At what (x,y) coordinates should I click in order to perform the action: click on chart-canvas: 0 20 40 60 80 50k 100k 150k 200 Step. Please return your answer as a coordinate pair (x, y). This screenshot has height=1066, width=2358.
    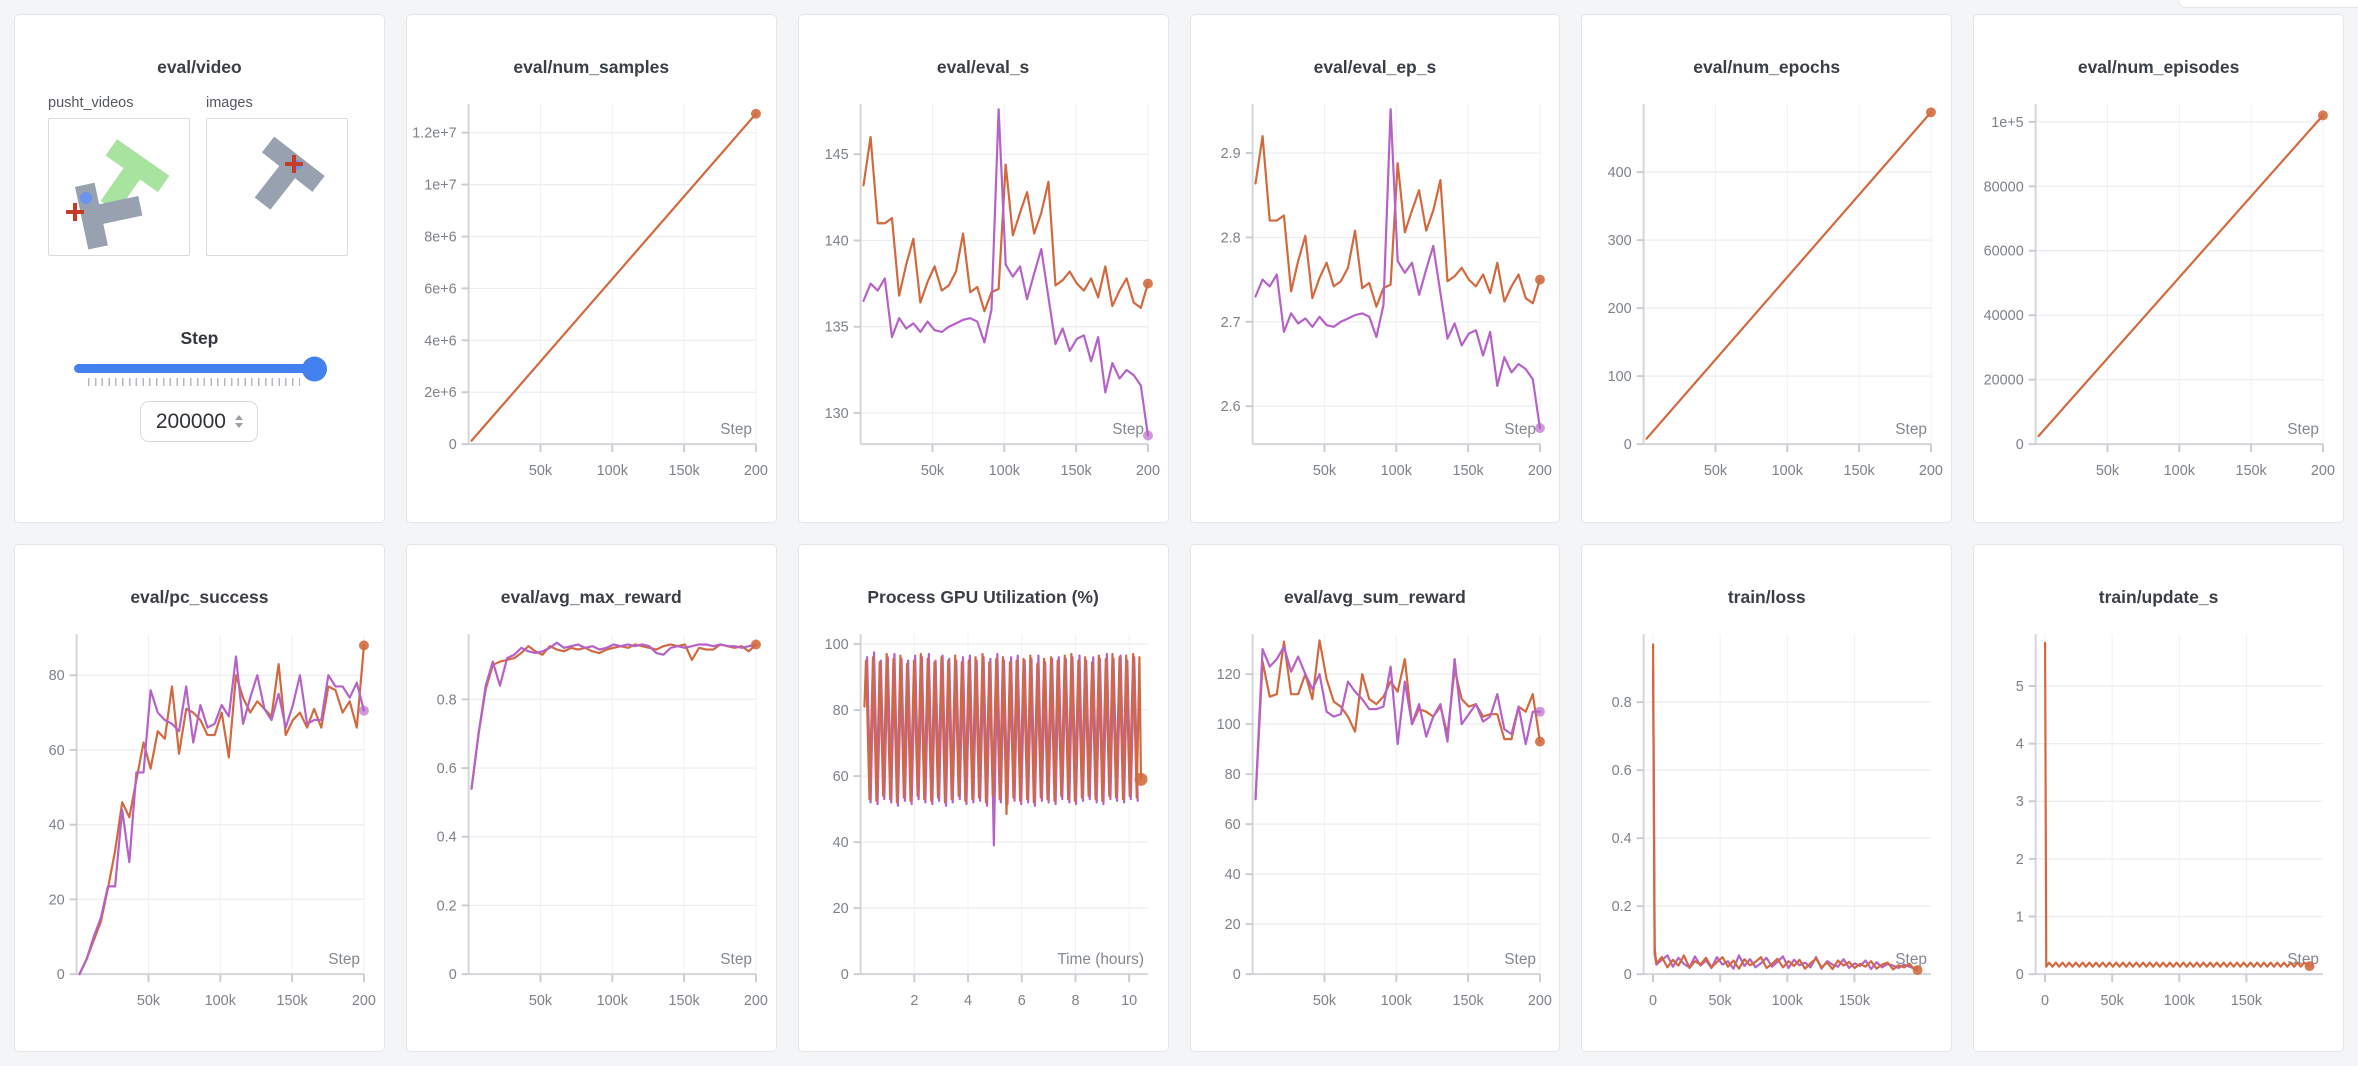
    Looking at the image, I should click on (199, 827).